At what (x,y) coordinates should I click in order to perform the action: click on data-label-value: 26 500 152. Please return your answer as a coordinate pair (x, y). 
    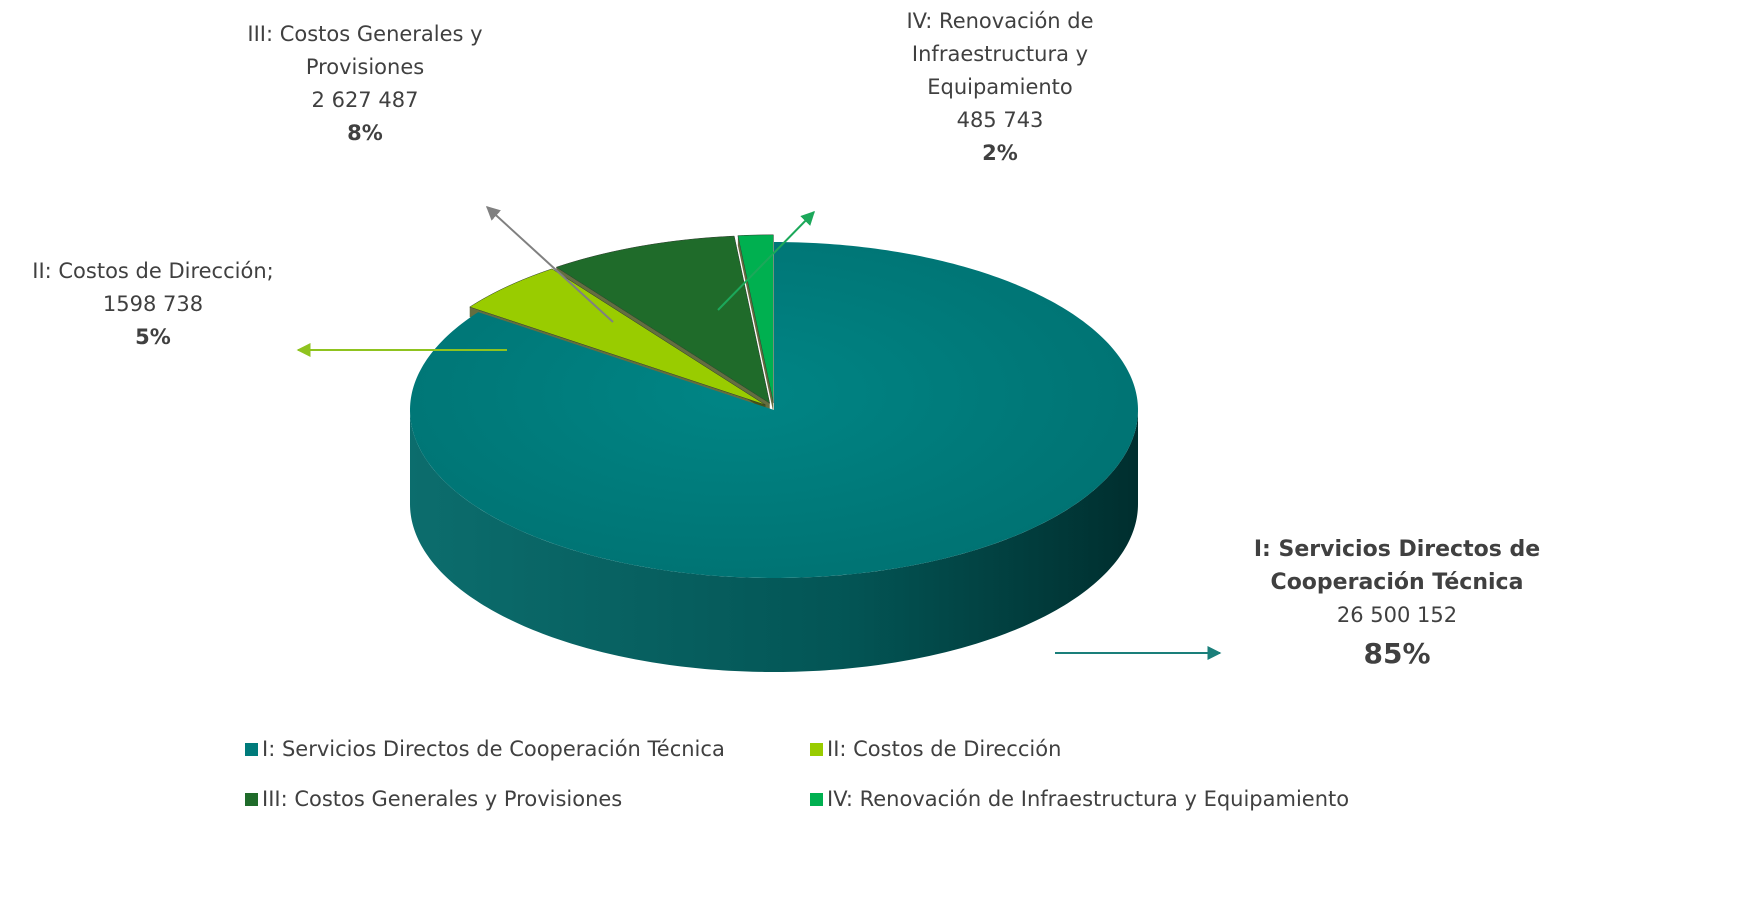
    Looking at the image, I should click on (1397, 615).